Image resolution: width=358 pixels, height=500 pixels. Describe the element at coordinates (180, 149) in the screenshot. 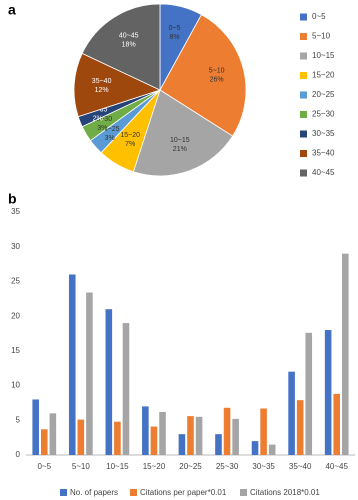

I see `slice-label: 21%` at that location.